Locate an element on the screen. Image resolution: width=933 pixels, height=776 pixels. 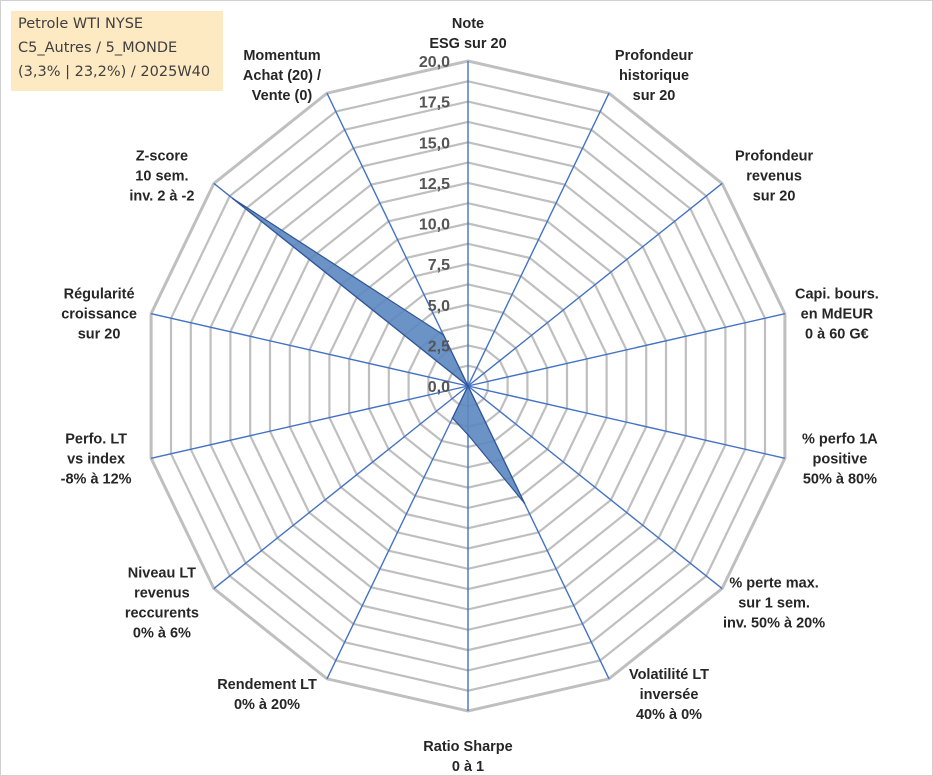
axis-label-line: croissance is located at coordinates (99, 315).